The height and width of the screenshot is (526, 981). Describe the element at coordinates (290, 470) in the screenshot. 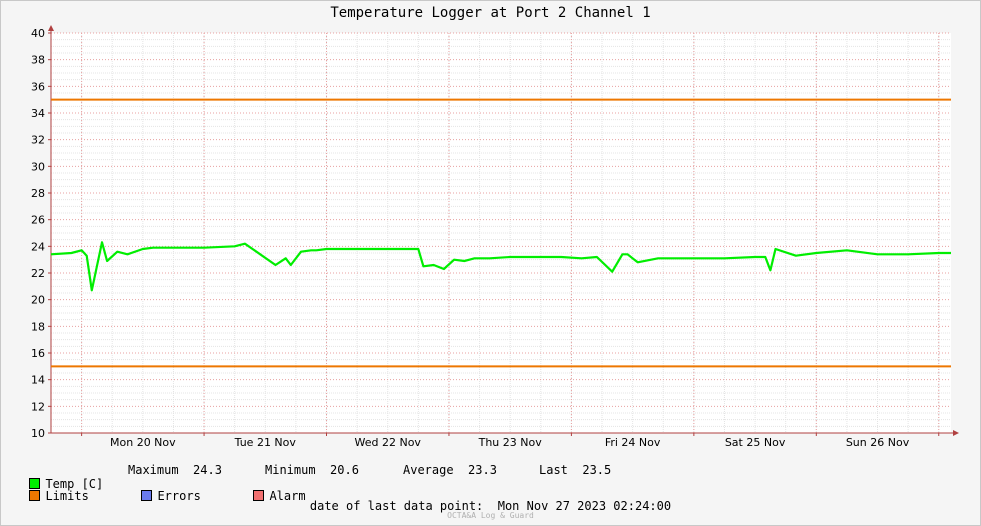

I see `minimum-label: Minimum` at that location.